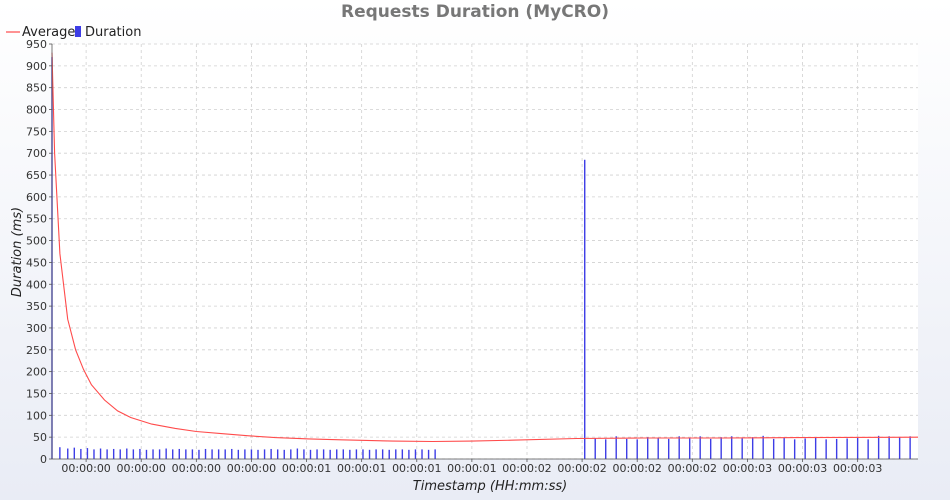 This screenshot has width=950, height=500. What do you see at coordinates (36, 44) in the screenshot?
I see `y-tick-label: 950` at bounding box center [36, 44].